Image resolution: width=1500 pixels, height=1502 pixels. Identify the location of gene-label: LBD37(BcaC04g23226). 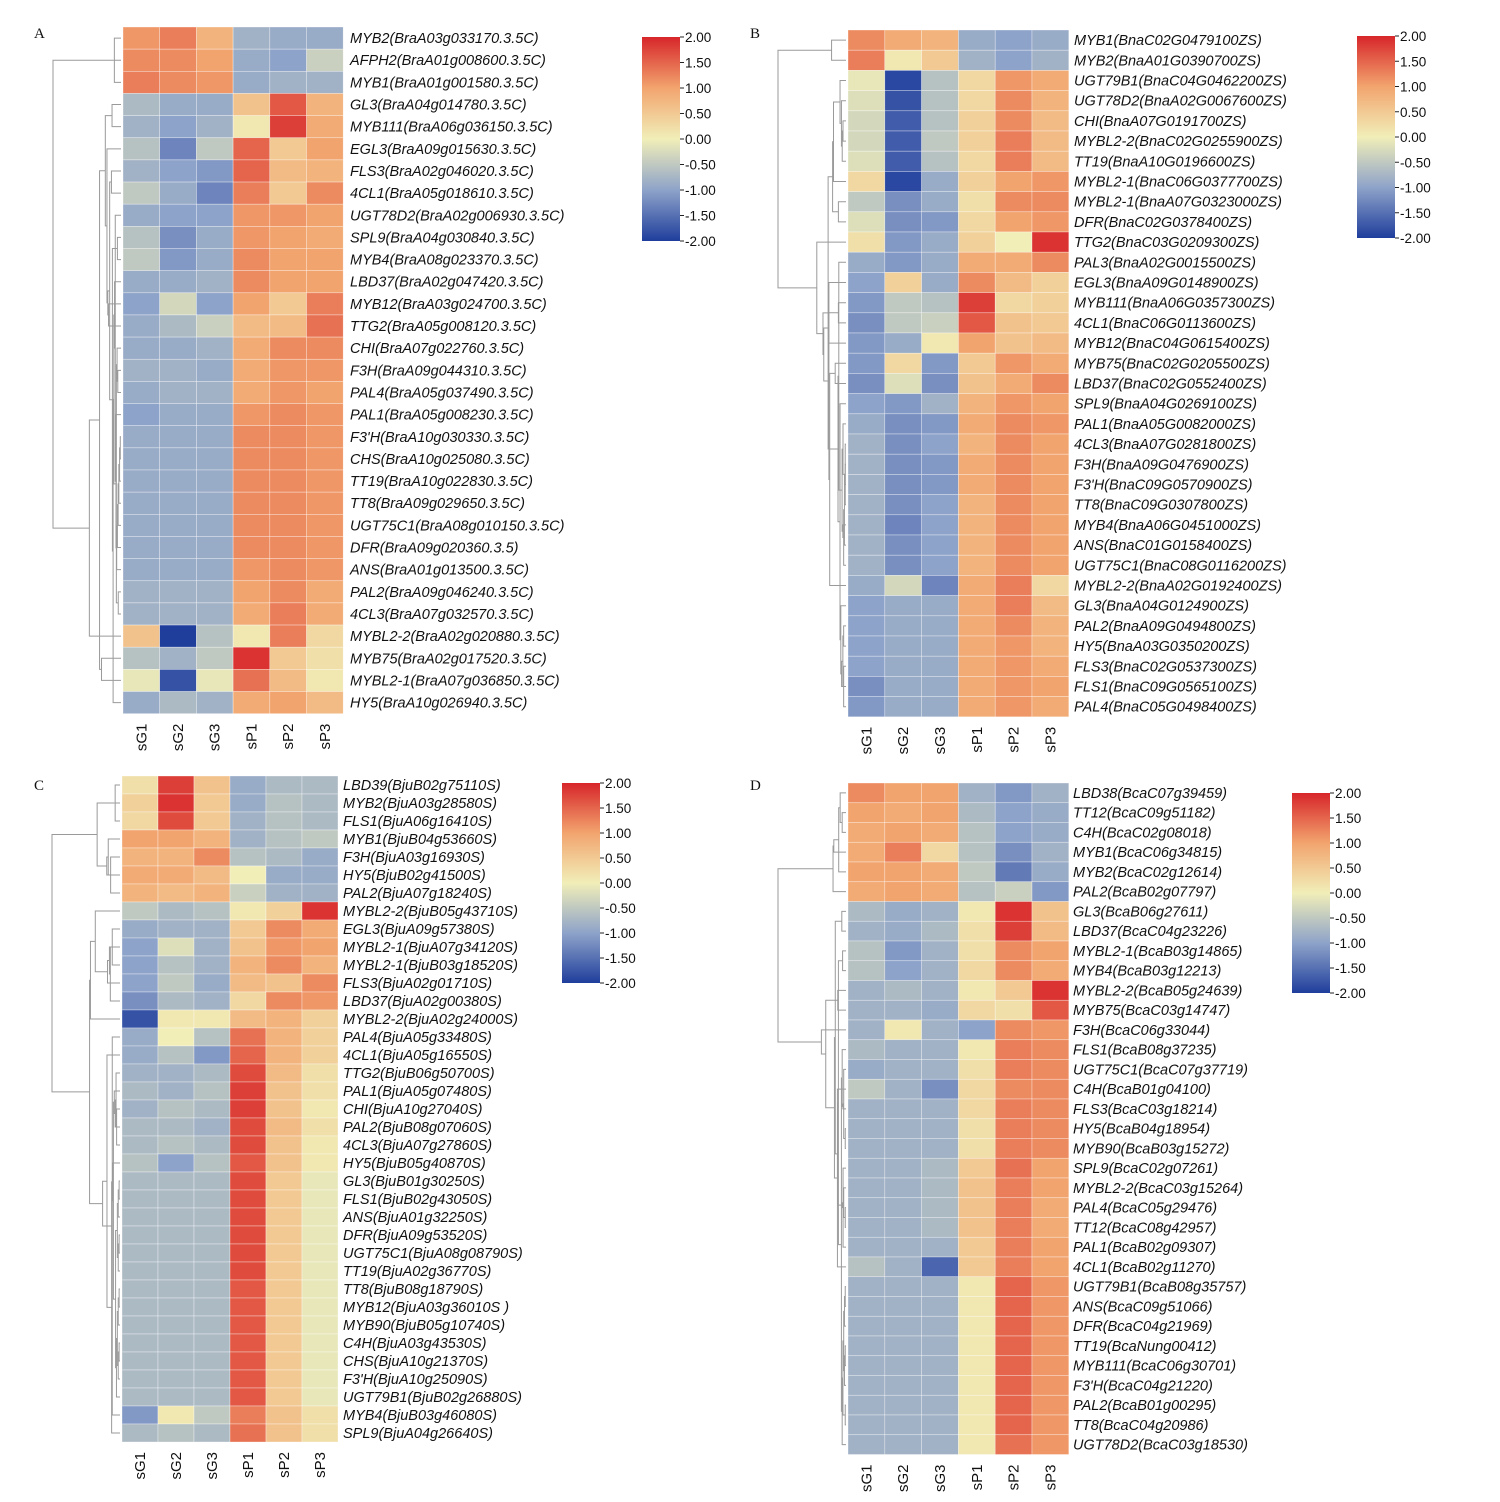
(1150, 932).